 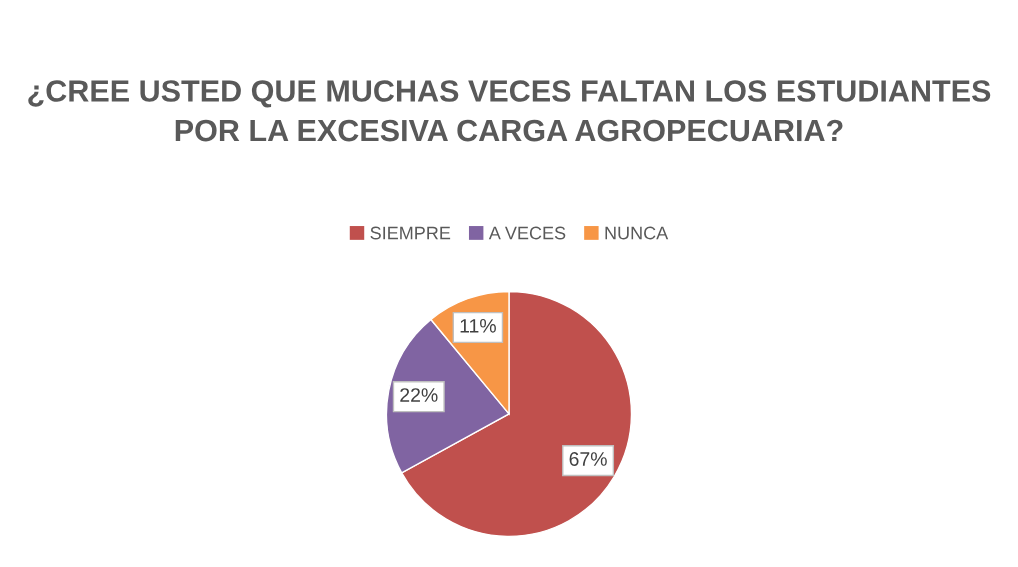 I want to click on legend-label: SIEMPRE, so click(x=410, y=233).